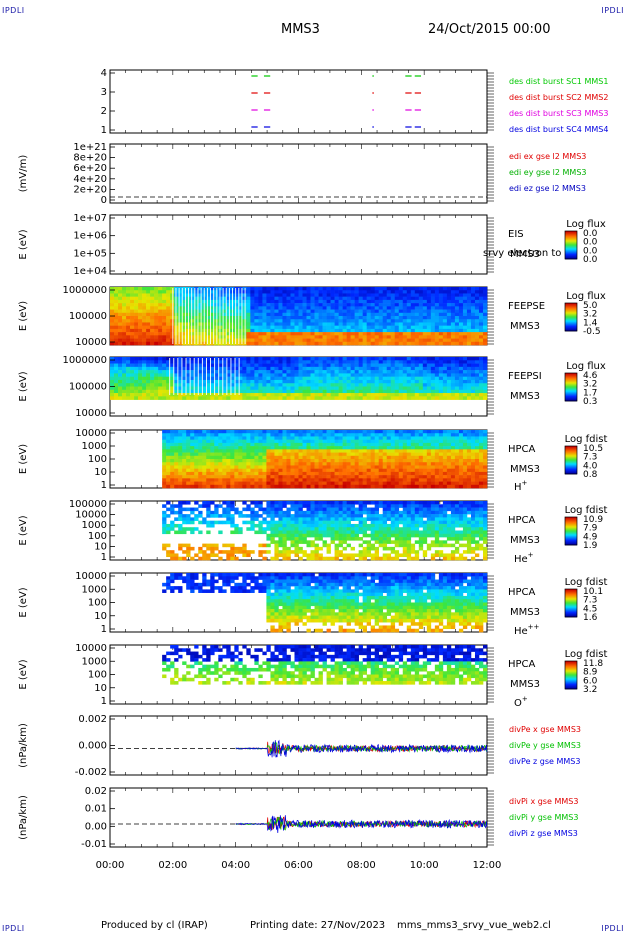 This screenshot has width=630, height=934. Describe the element at coordinates (571, 237) in the screenshot. I see `eis-colorbar-cell` at that location.